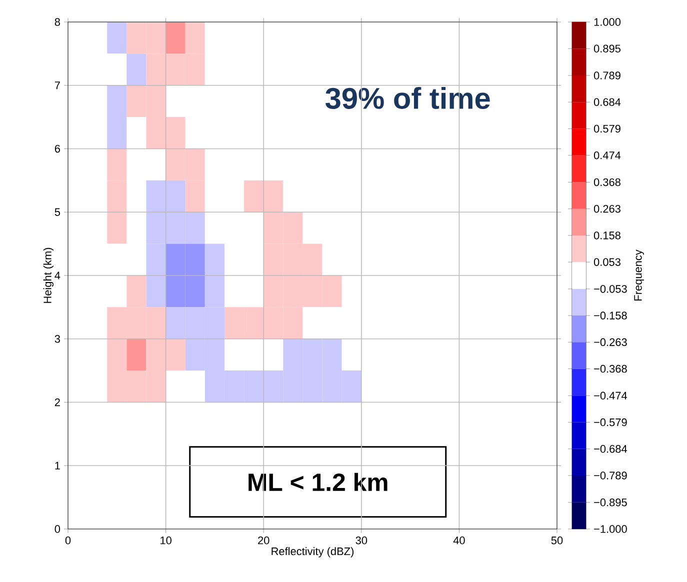  I want to click on x-tick-label: 20, so click(264, 540).